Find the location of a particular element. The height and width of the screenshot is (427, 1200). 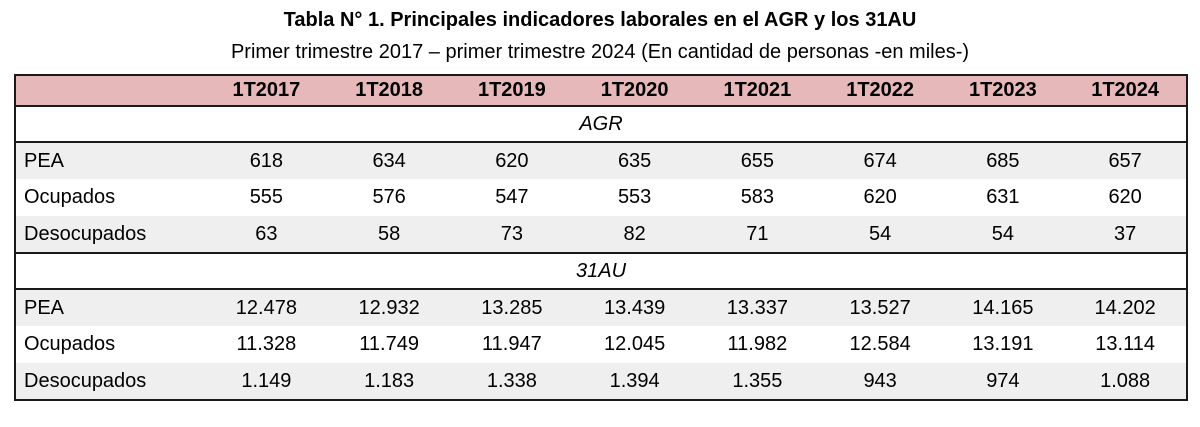

value-cell: 634 is located at coordinates (389, 160).